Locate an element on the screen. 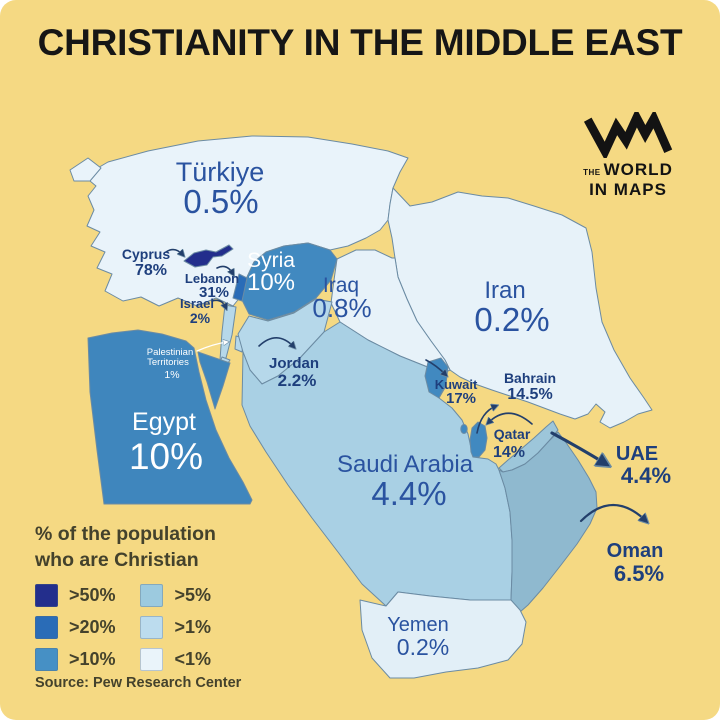 The width and height of the screenshot is (720, 720). label-bahrain-name: Bahrain is located at coordinates (530, 378).